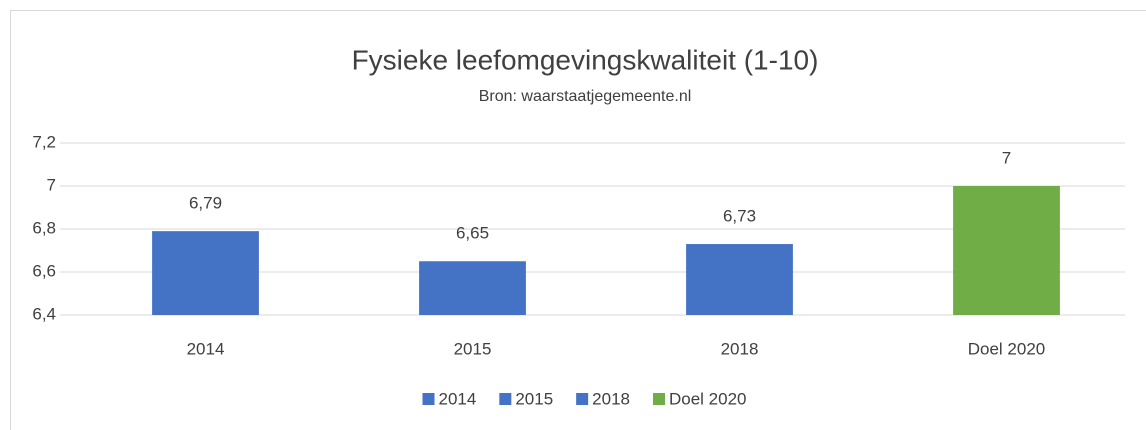 This screenshot has height=430, width=1146. Describe the element at coordinates (740, 348) in the screenshot. I see `x-tick-label: 2018` at that location.